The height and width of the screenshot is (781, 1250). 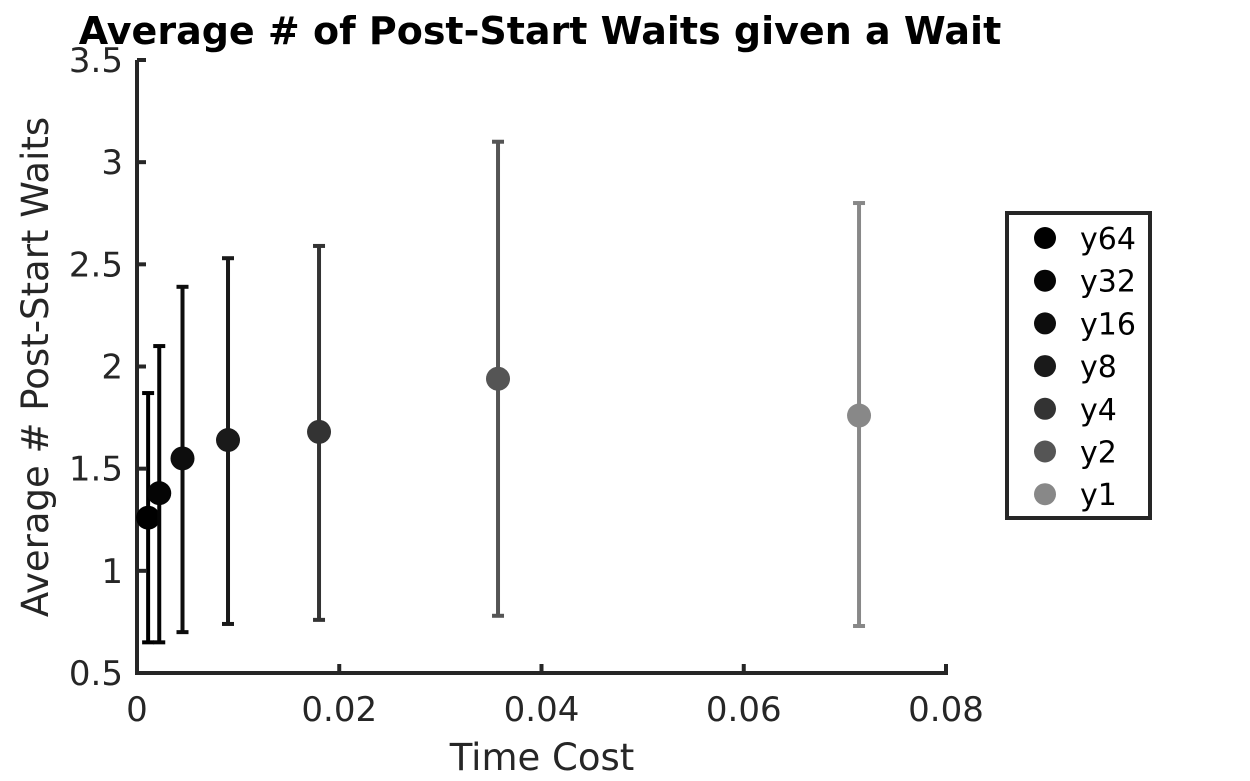 I want to click on series-y1, so click(x=859, y=415).